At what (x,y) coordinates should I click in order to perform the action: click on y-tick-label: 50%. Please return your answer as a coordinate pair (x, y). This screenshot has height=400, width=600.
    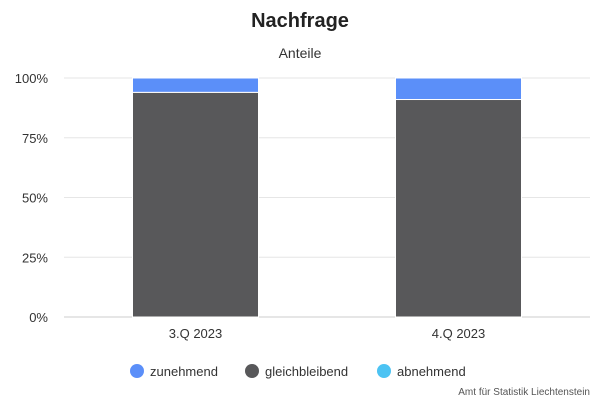
    Looking at the image, I should click on (35, 198).